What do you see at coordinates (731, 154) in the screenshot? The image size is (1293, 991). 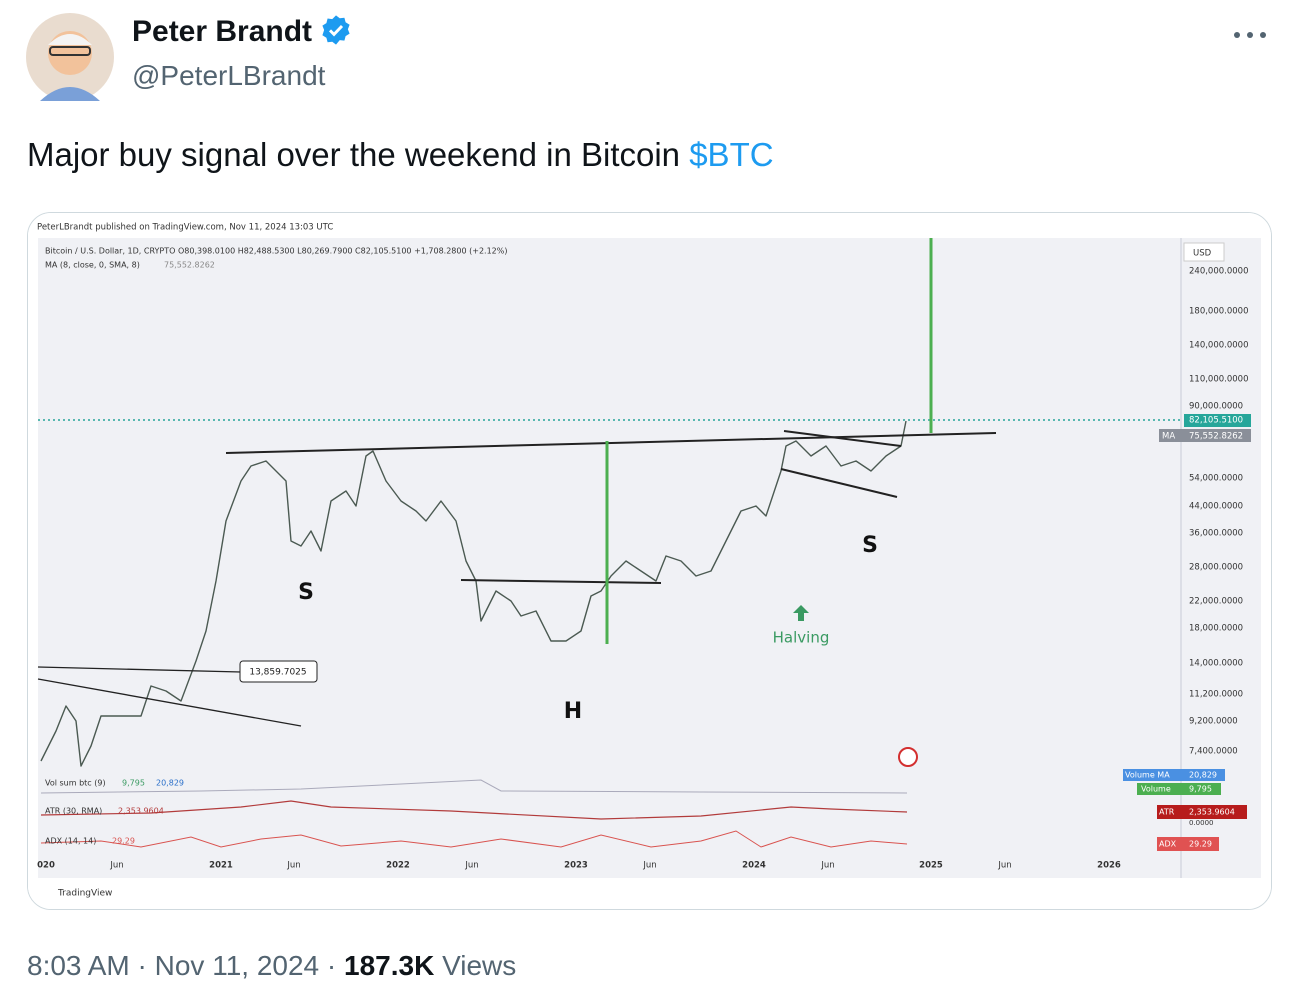 I see `cashtag: $BTC` at bounding box center [731, 154].